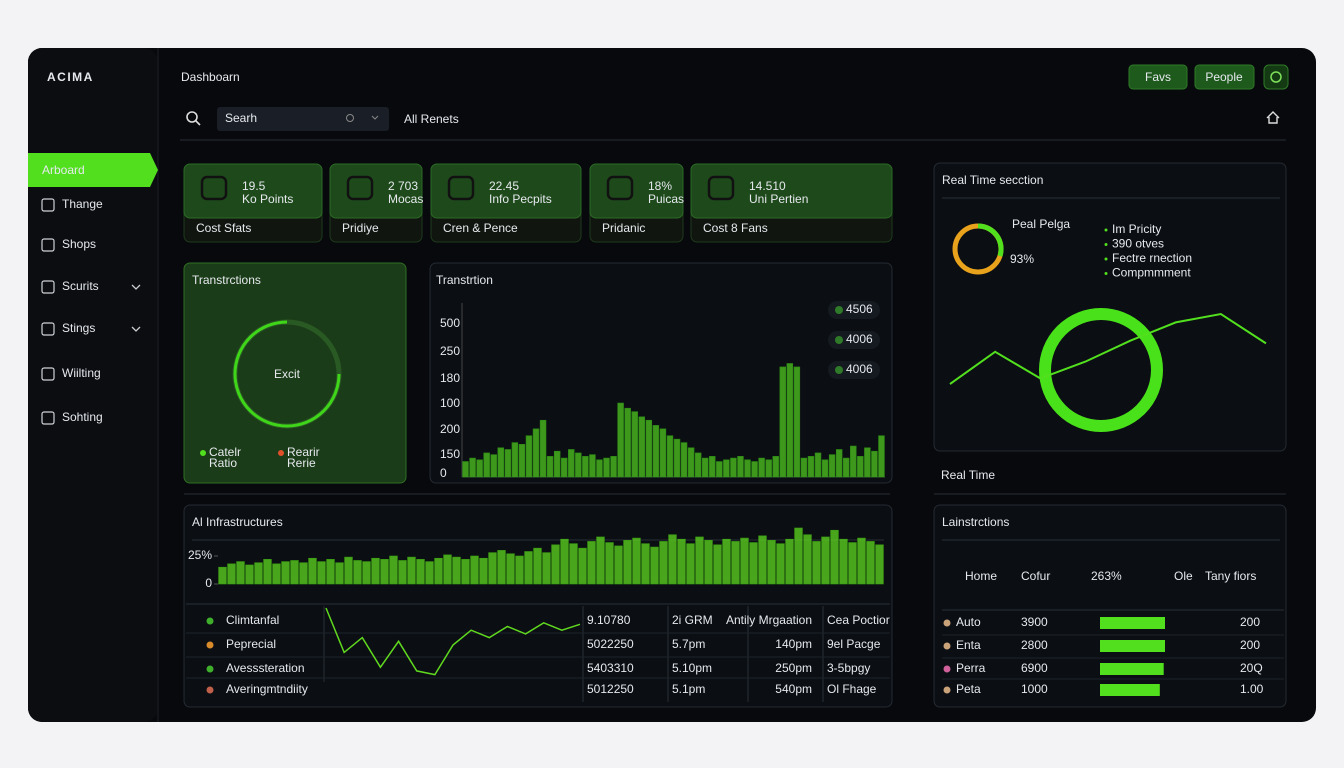 The height and width of the screenshot is (768, 1344). What do you see at coordinates (1273, 117) in the screenshot?
I see `home-icon` at bounding box center [1273, 117].